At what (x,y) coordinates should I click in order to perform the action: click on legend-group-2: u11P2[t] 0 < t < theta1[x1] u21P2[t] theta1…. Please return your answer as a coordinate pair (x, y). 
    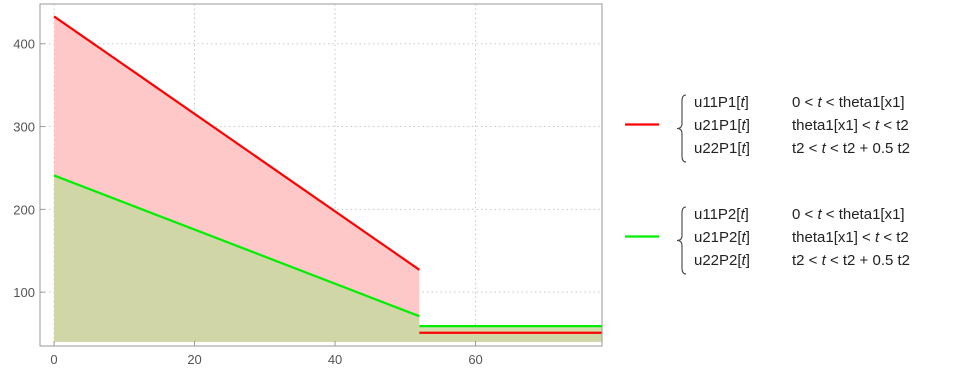
    Looking at the image, I should click on (767, 240).